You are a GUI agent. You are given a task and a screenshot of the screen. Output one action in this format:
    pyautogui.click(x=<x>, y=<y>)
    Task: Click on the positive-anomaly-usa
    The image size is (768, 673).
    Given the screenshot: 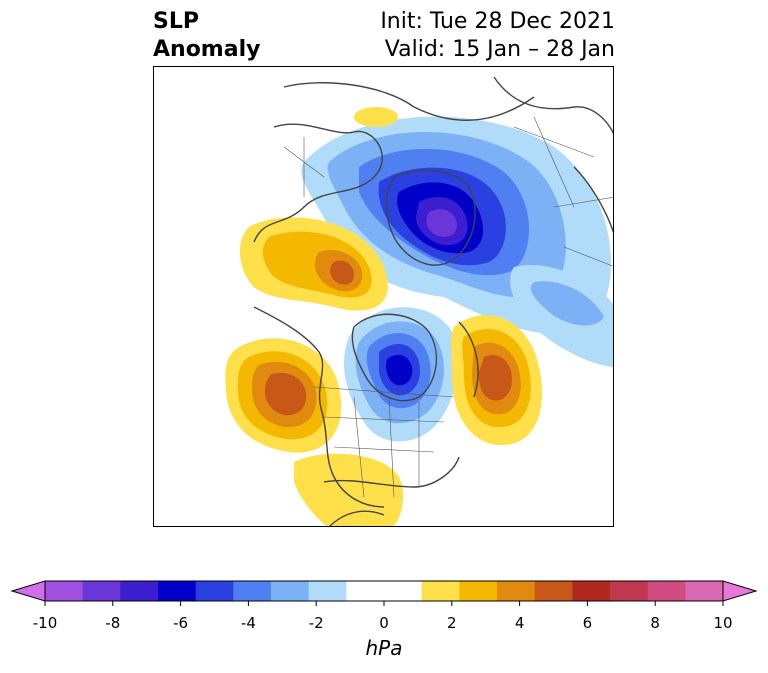 What is the action you would take?
    pyautogui.click(x=349, y=489)
    